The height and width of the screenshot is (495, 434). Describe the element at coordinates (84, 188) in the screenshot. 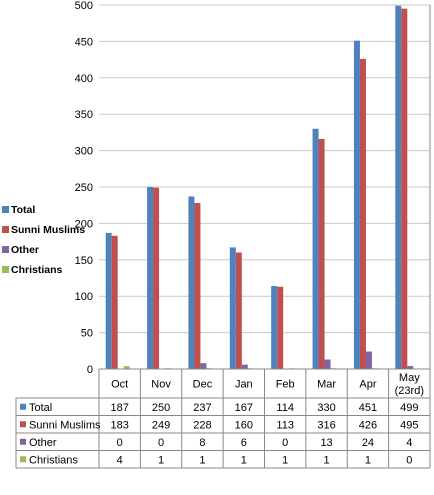

I see `y-tick-label: 250` at that location.